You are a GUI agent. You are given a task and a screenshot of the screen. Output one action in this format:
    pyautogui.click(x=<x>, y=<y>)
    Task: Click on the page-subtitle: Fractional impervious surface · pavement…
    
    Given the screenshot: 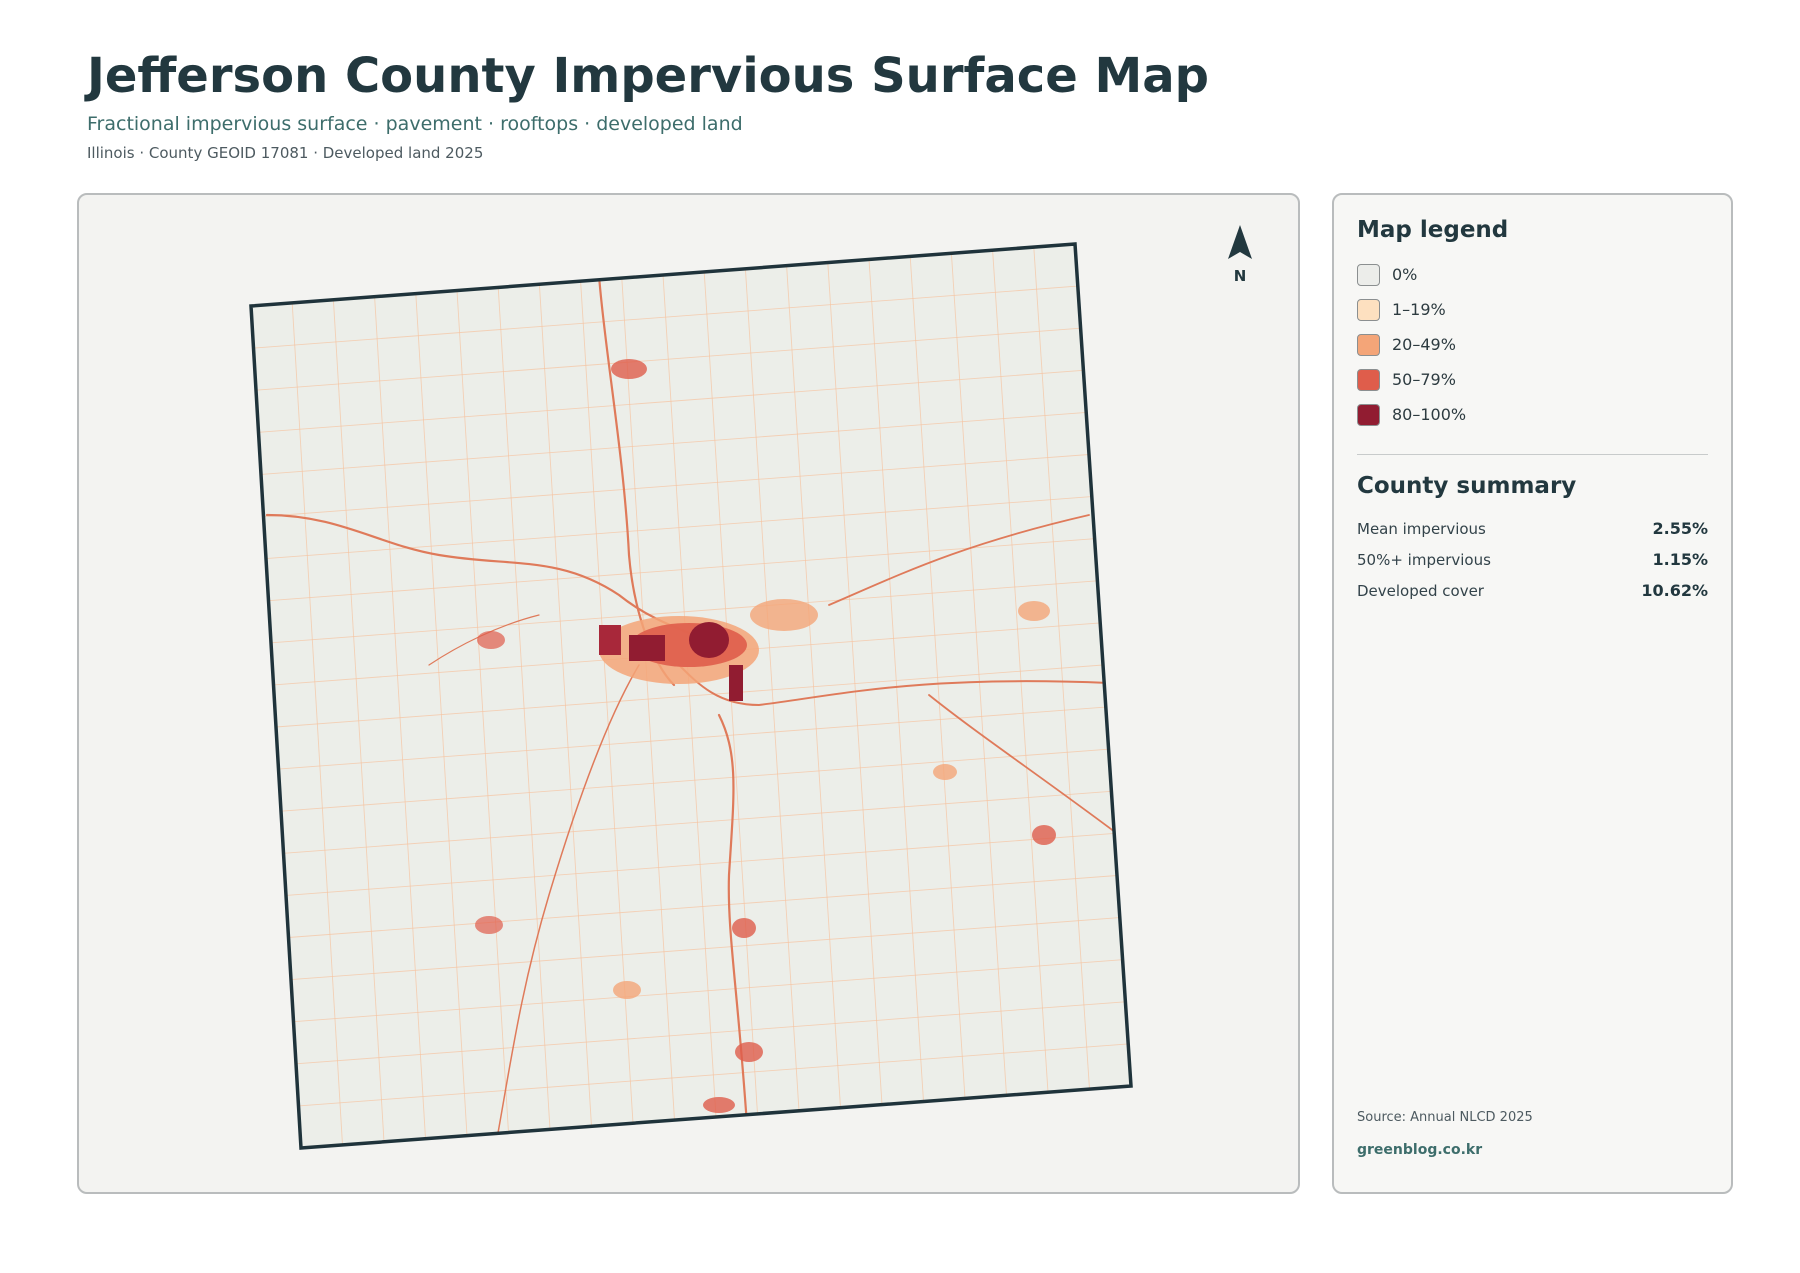 What is the action you would take?
    pyautogui.click(x=415, y=123)
    